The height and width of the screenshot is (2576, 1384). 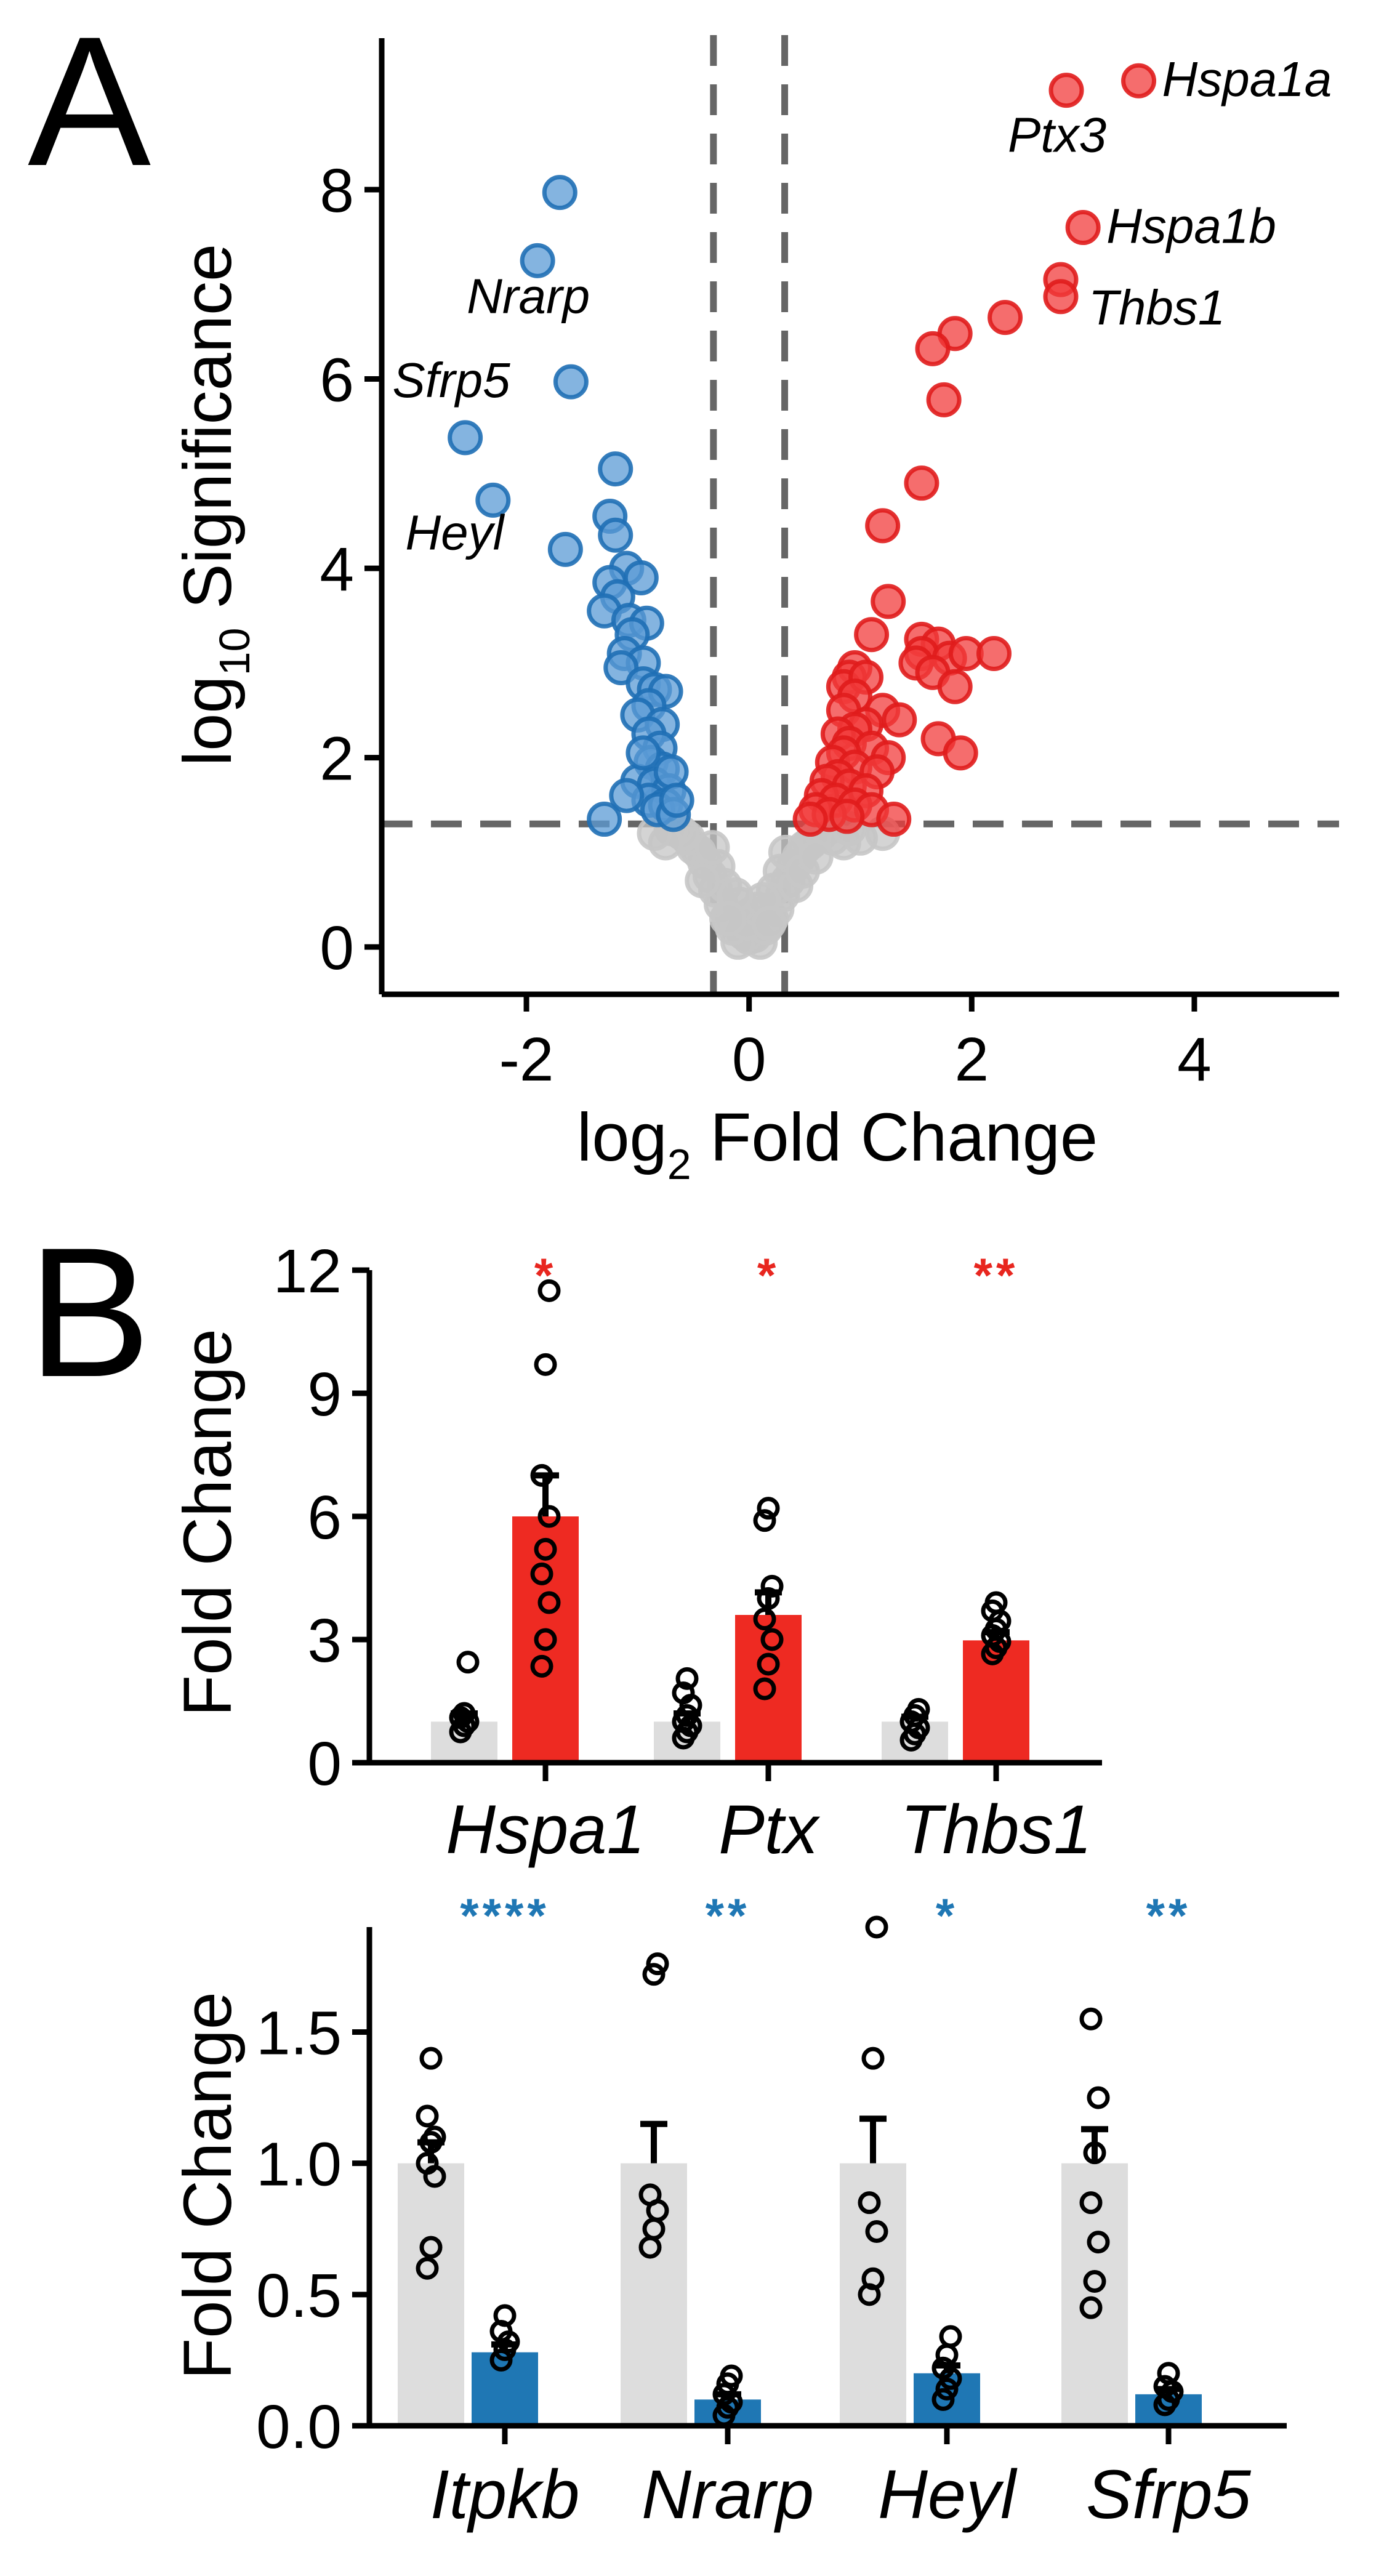 I want to click on category-label: Sfrp5, so click(x=1168, y=2494).